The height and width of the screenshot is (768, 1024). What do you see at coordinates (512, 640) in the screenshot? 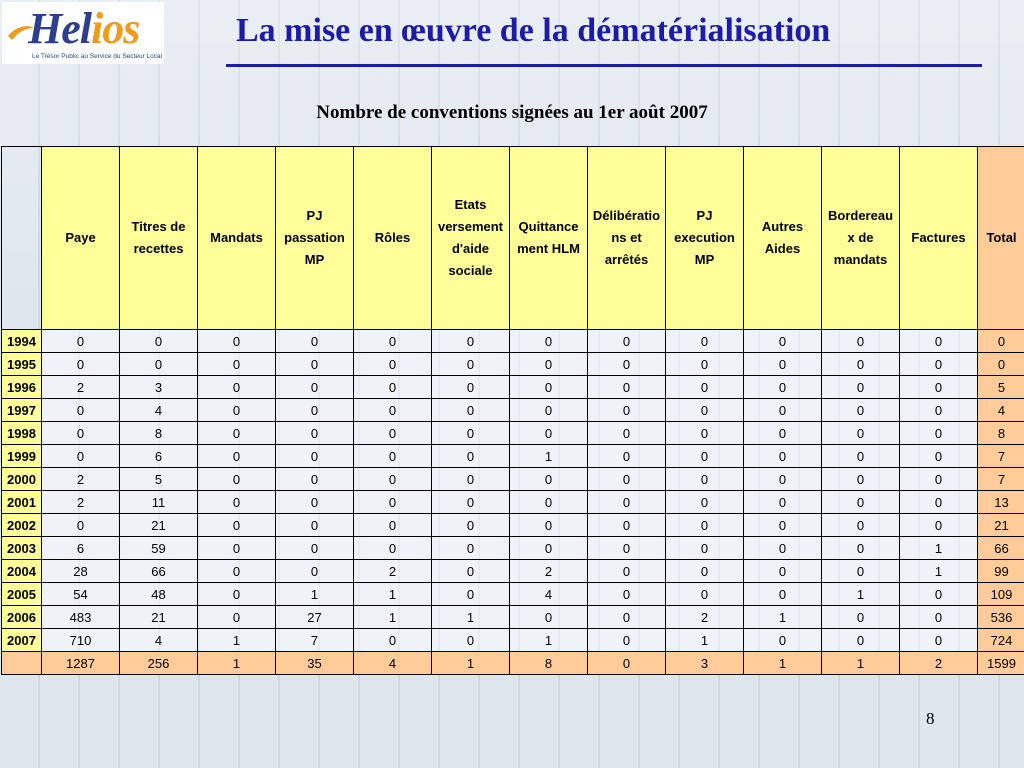
I see `table-row: 2007 710 4 1 7 0 0 1 0 1 0 0 0 724` at bounding box center [512, 640].